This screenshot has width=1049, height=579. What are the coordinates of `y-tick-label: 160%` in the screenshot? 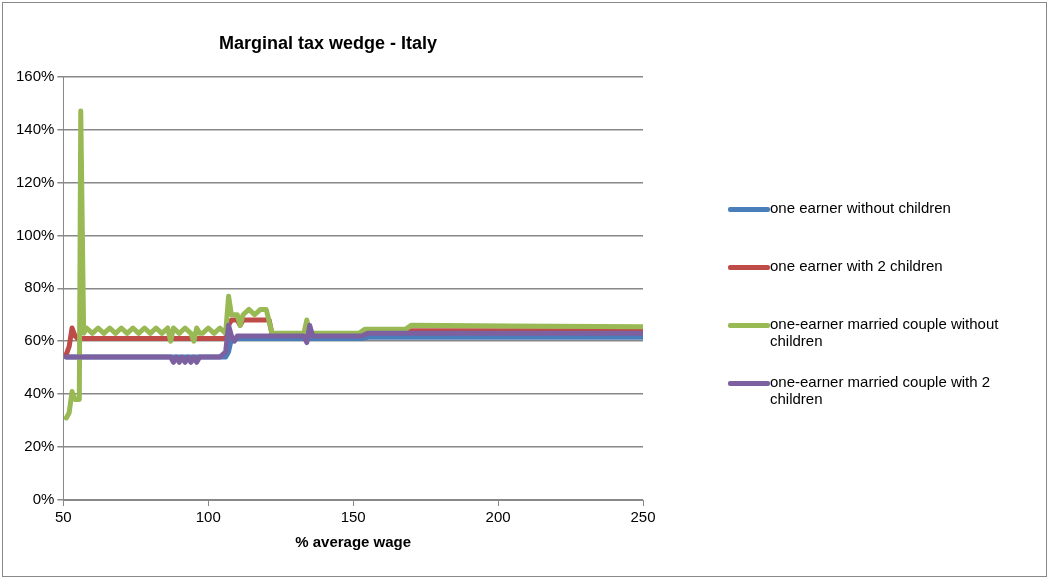 It's located at (35, 75).